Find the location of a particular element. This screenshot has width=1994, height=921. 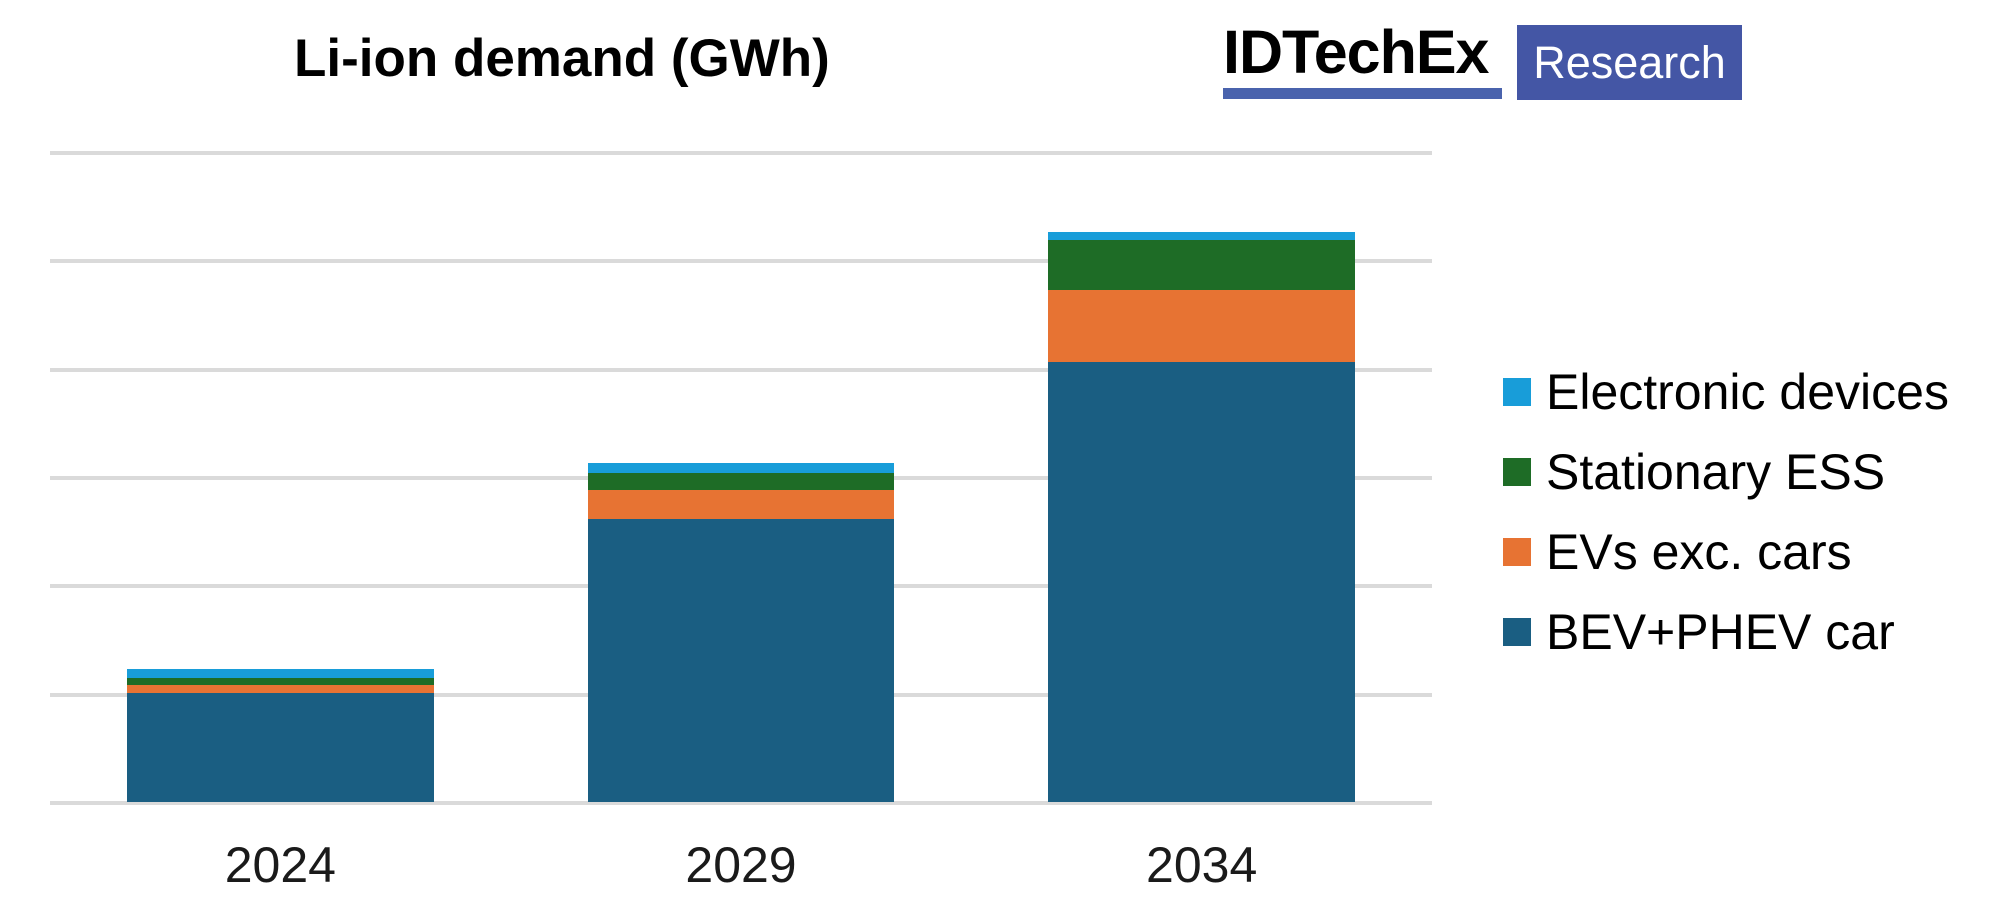

bar-2034 is located at coordinates (1202, 516).